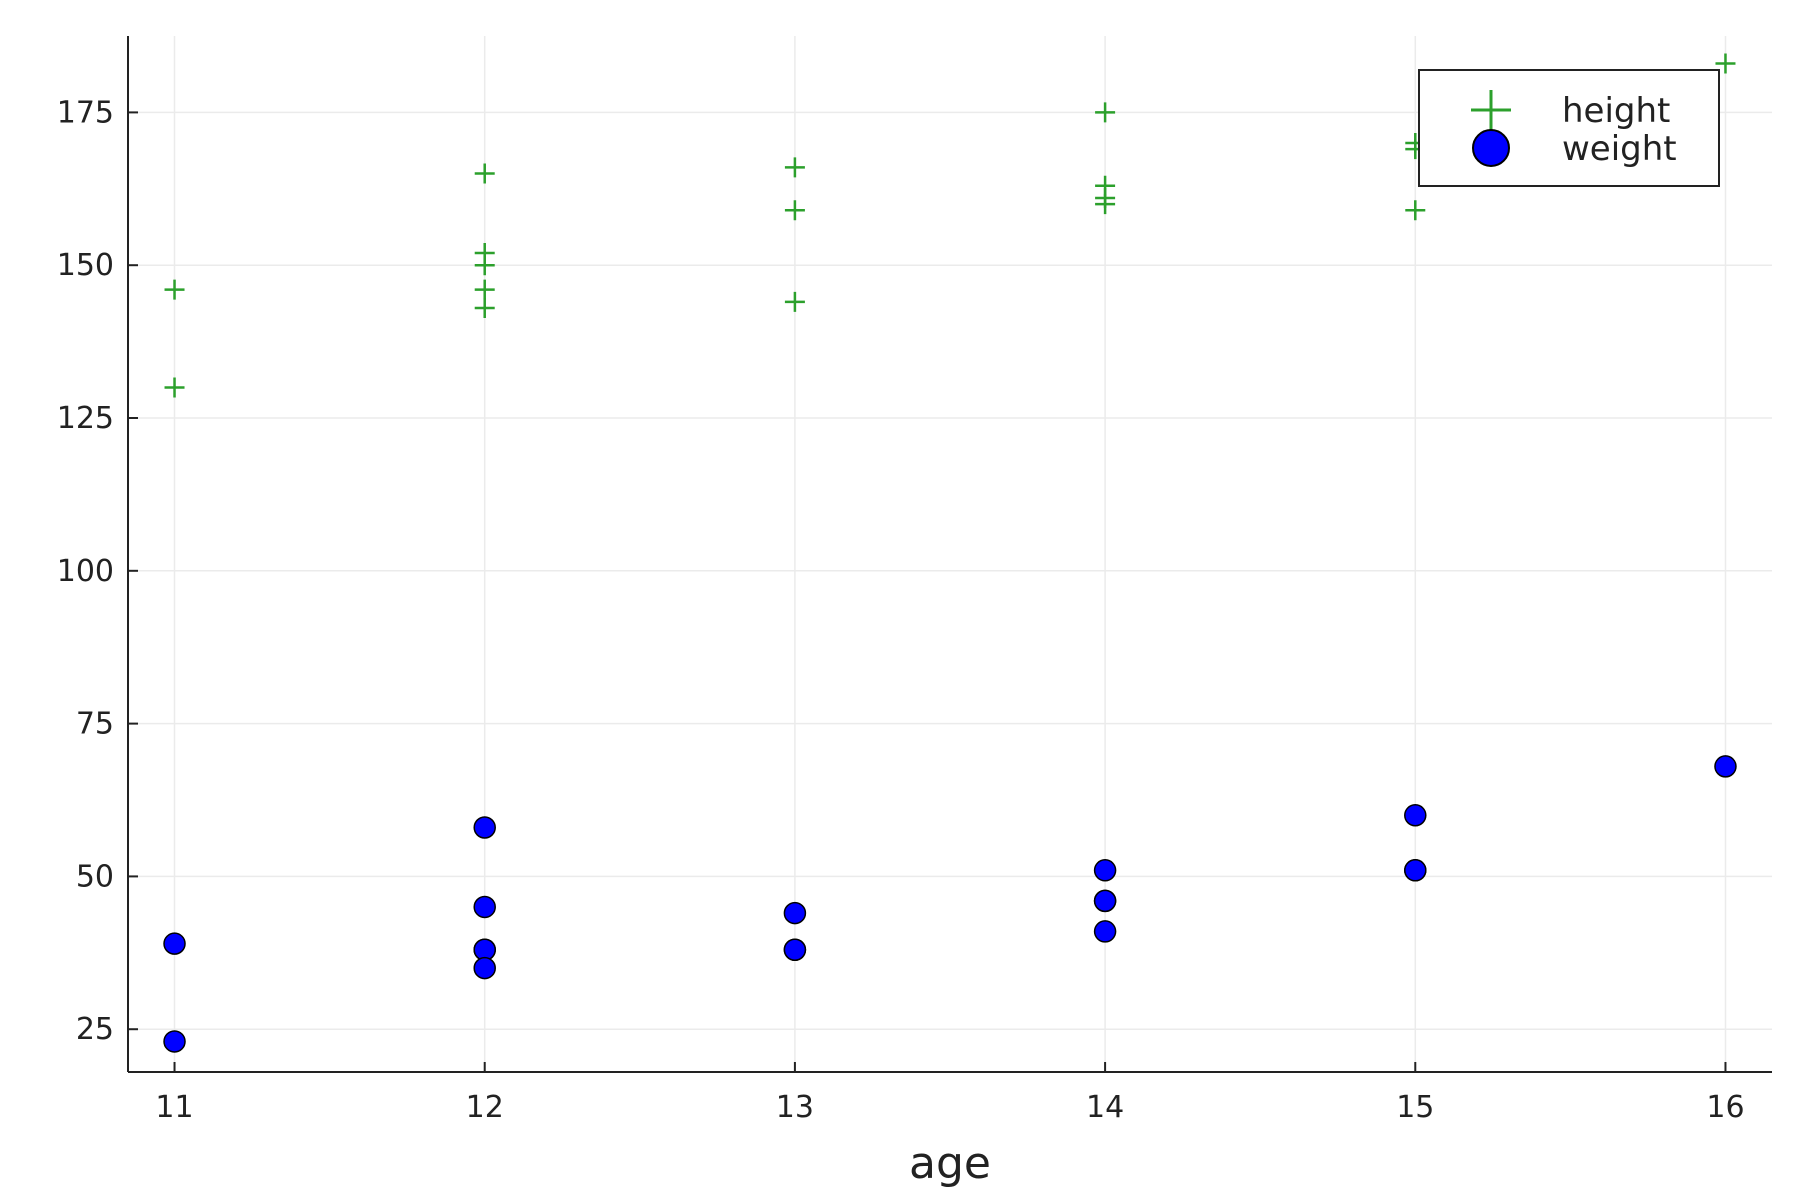 This screenshot has width=1800, height=1200. What do you see at coordinates (95, 876) in the screenshot?
I see `y-tick-label: 50` at bounding box center [95, 876].